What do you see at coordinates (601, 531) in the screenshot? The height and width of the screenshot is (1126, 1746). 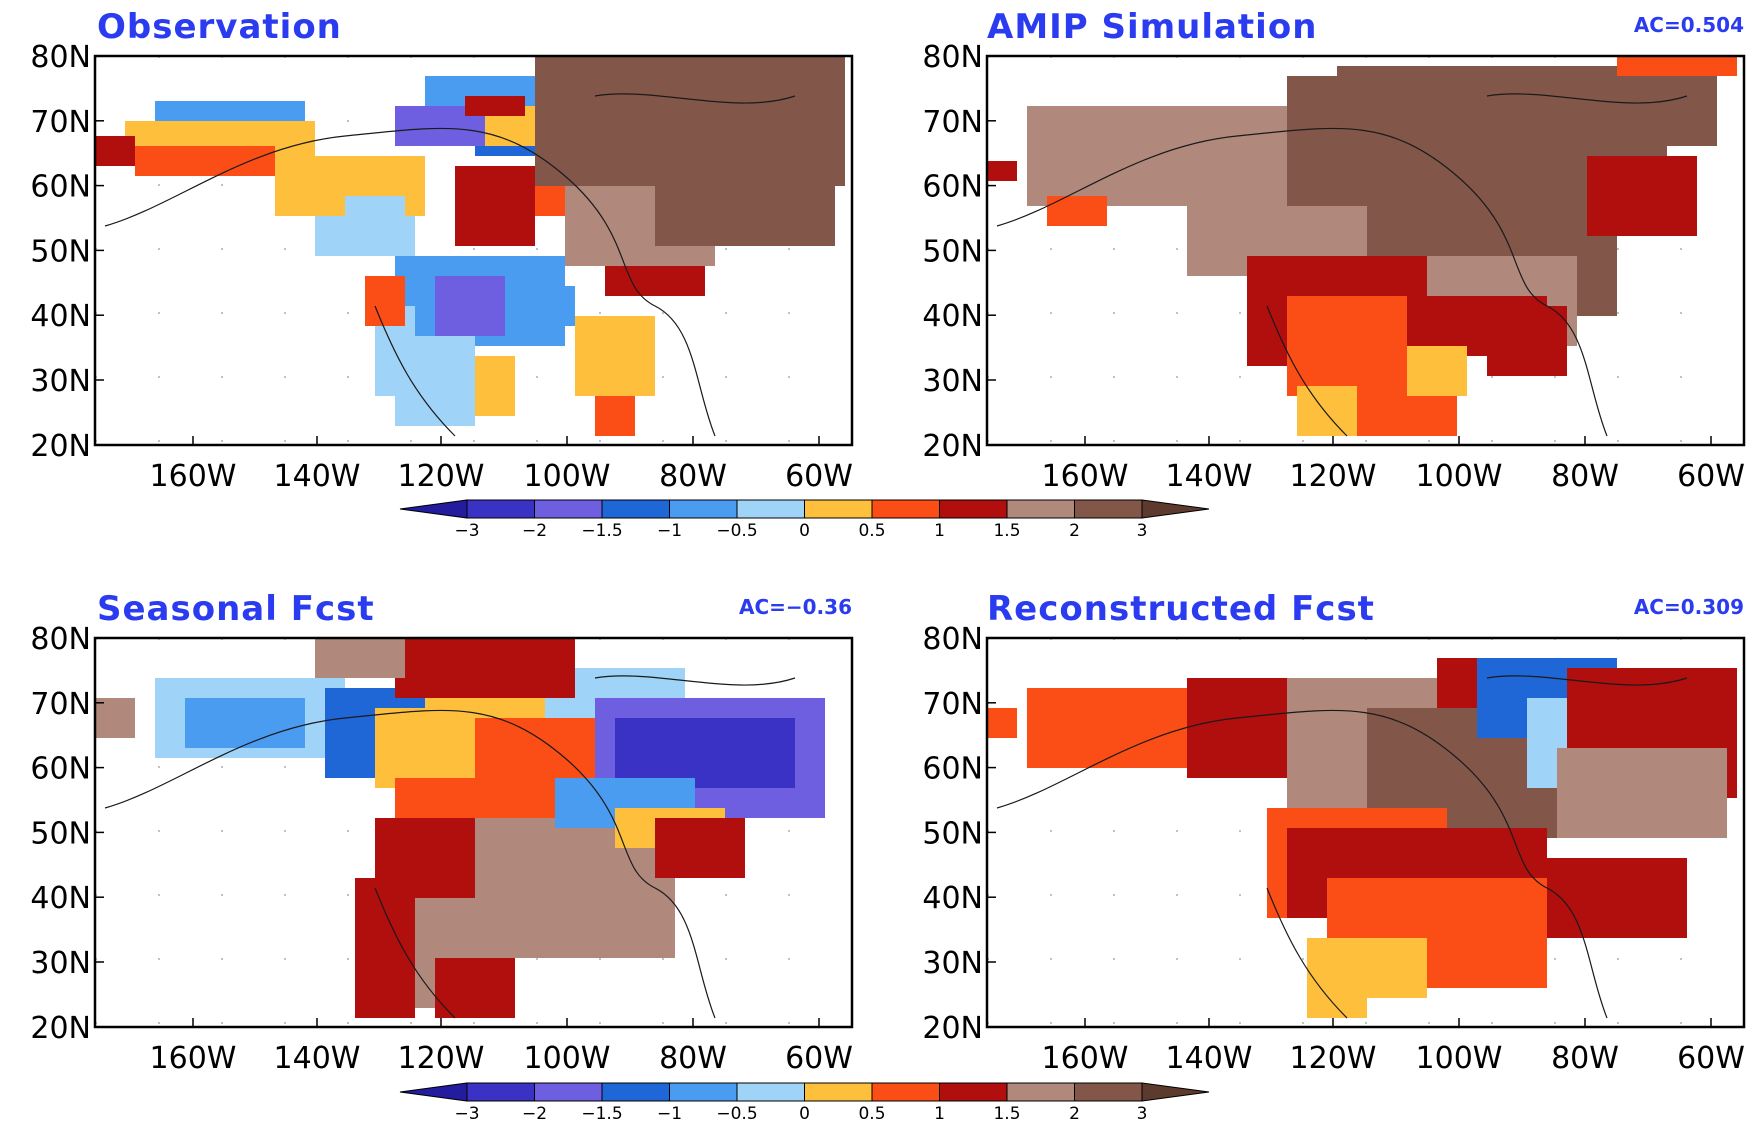 I see `colorbar-label: −1.5` at bounding box center [601, 531].